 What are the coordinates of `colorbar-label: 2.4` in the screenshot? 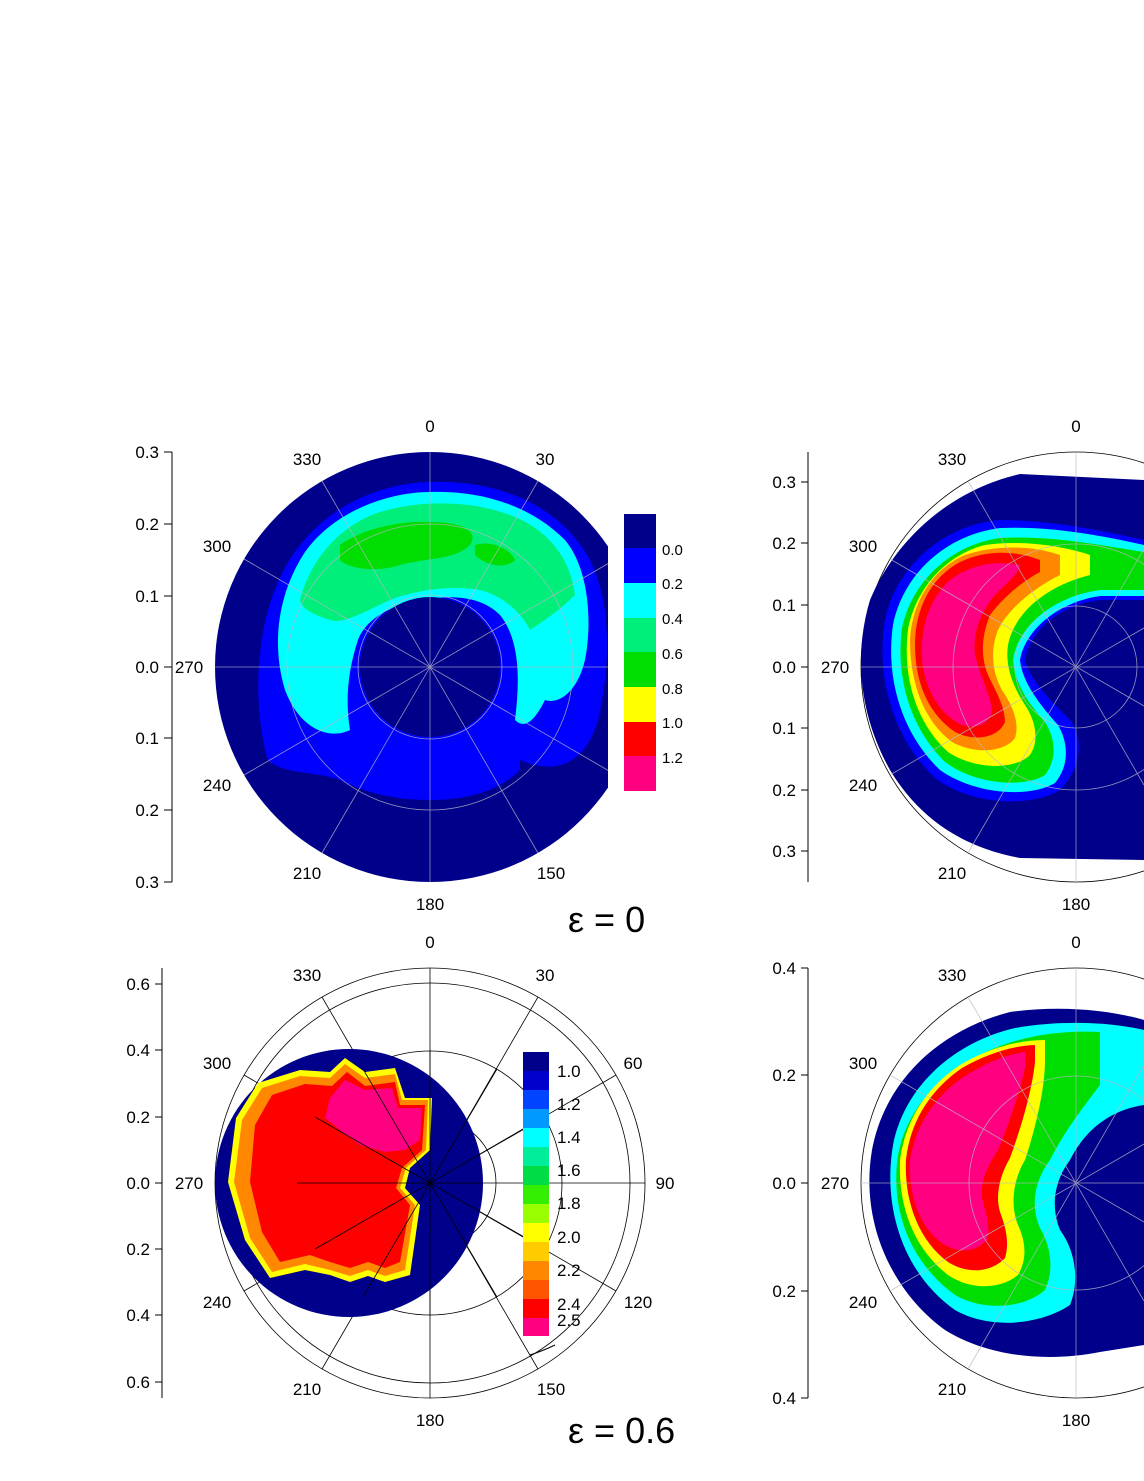 It's located at (569, 1304).